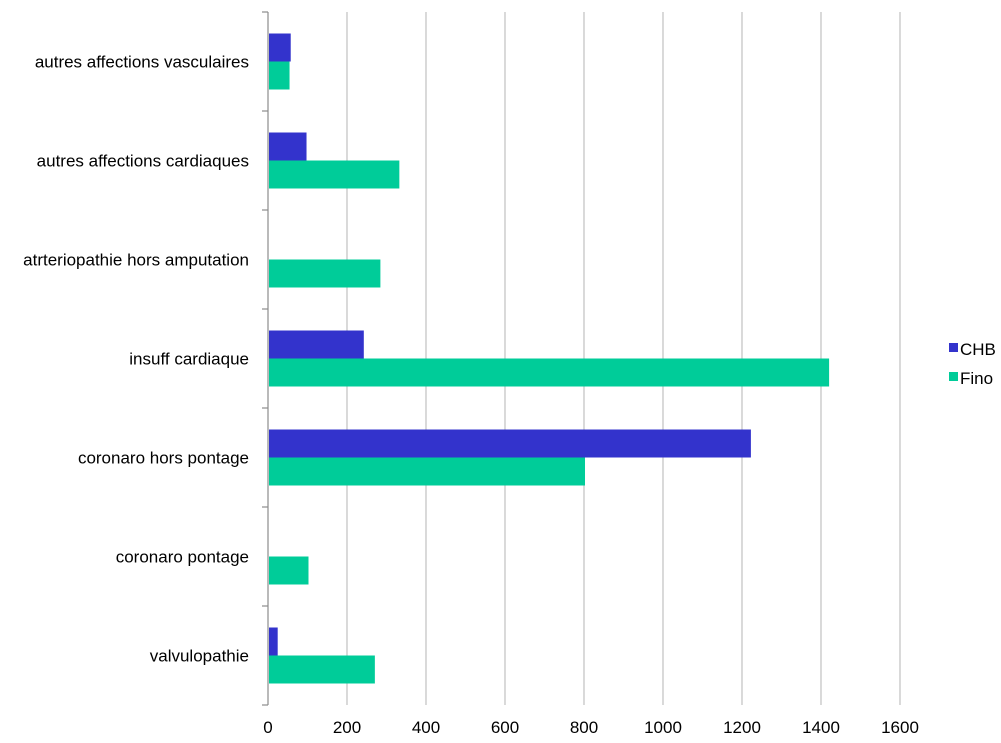 This screenshot has height=743, width=1001. I want to click on legend-swatch-fino, so click(953, 376).